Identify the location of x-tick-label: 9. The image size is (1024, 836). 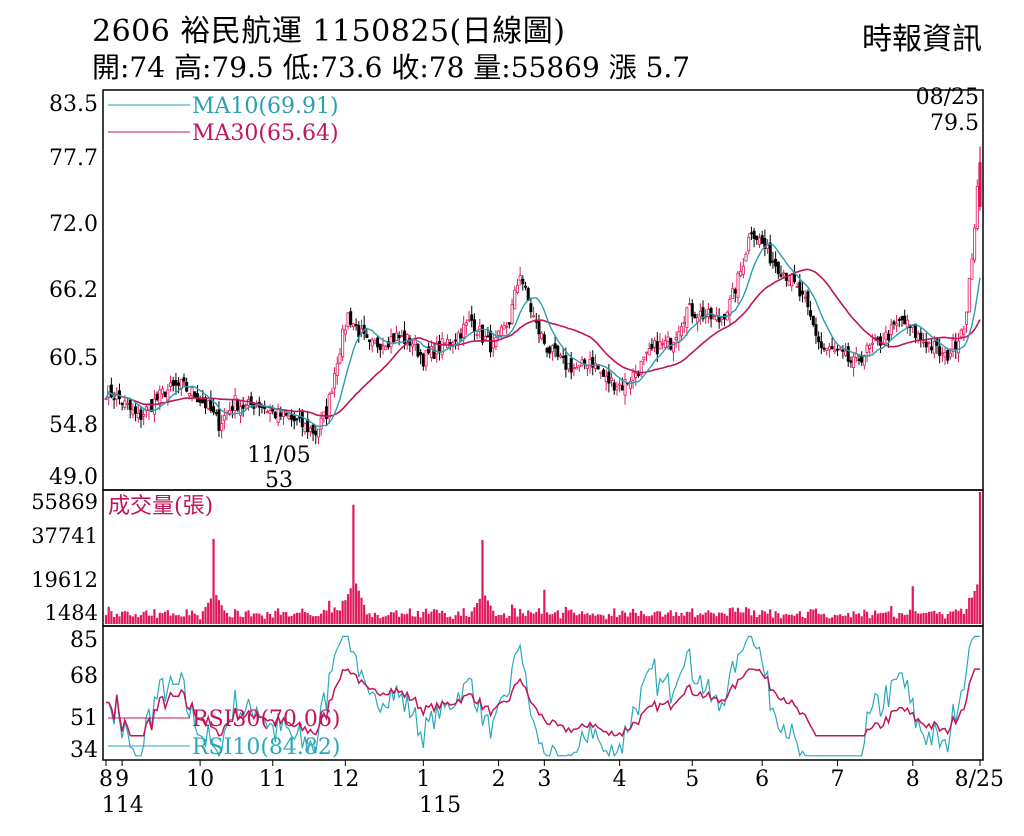
(122, 779).